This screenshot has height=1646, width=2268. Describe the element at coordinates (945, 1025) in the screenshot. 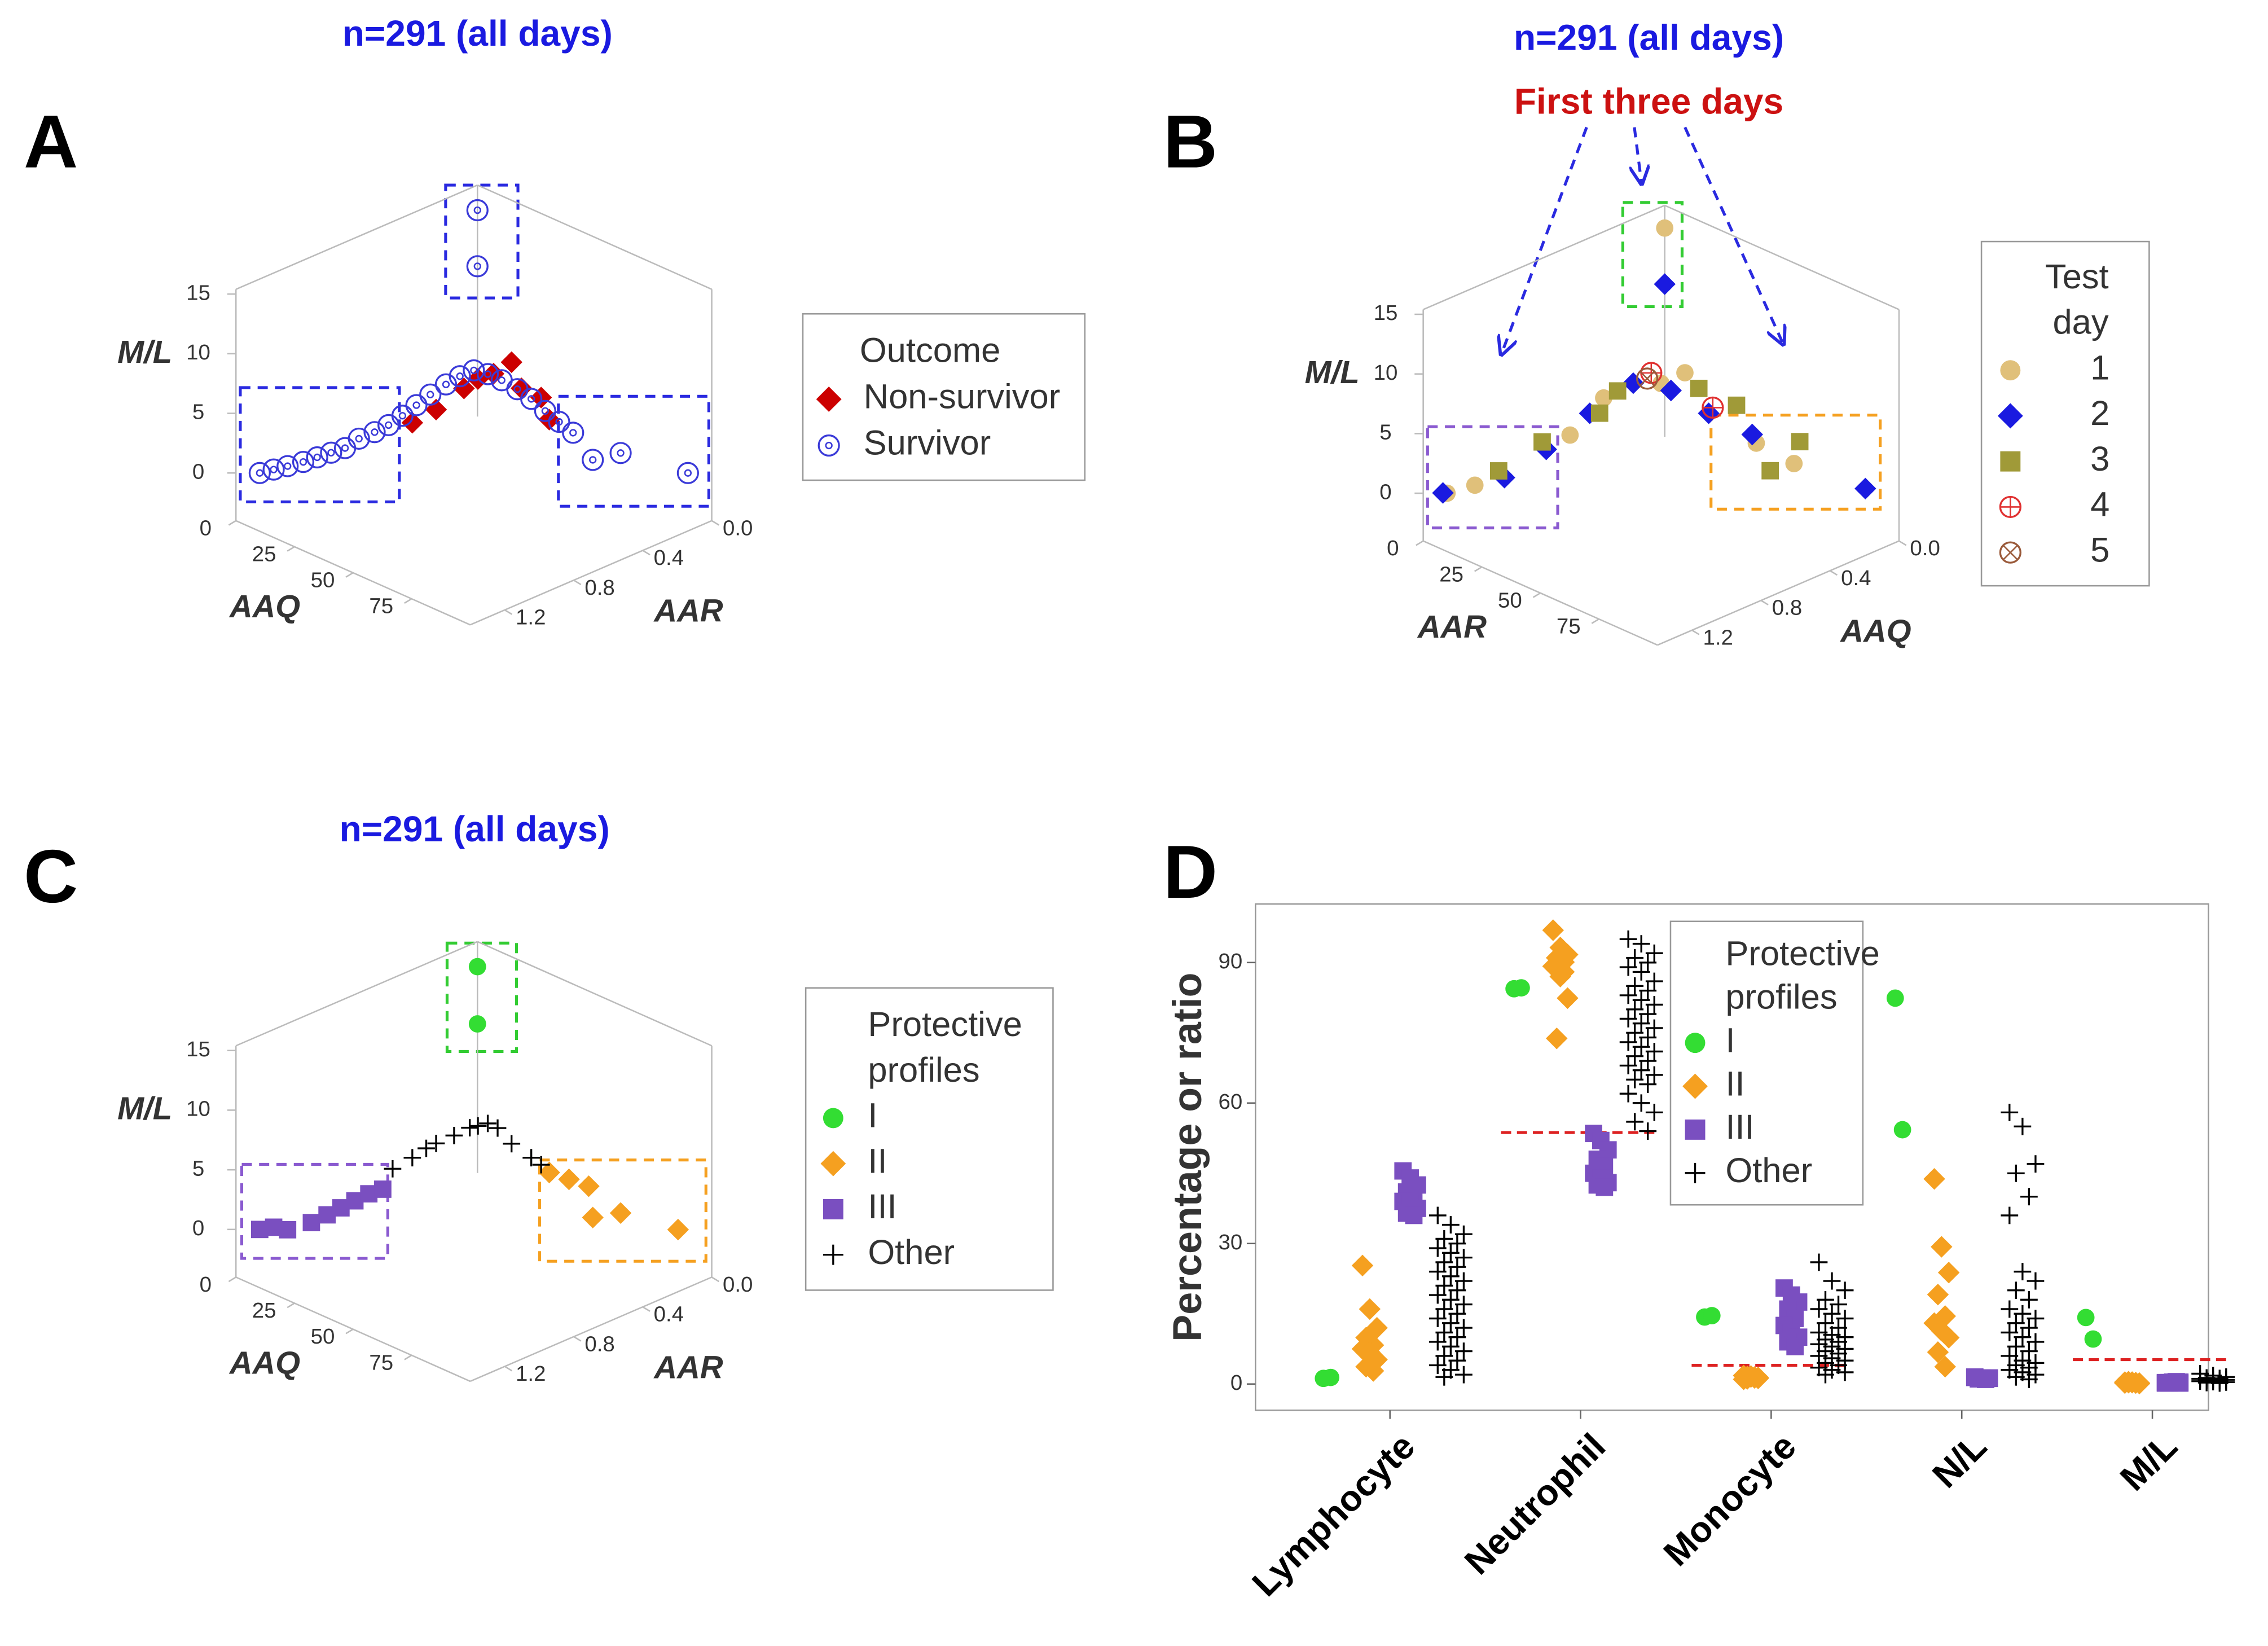

I see `legend-title: Protective` at that location.